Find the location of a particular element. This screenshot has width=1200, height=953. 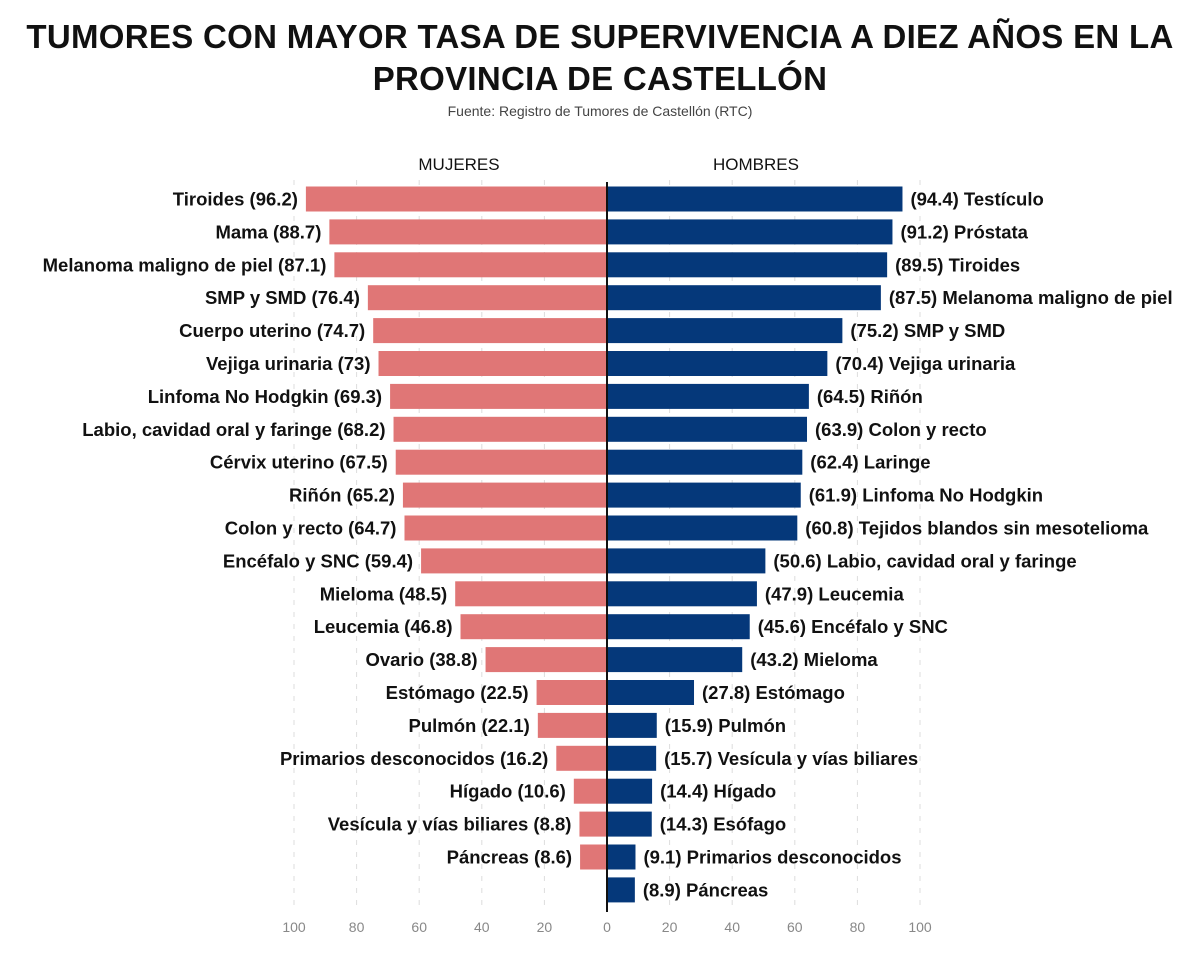

data-label: Hígado (10.6) is located at coordinates (508, 791).